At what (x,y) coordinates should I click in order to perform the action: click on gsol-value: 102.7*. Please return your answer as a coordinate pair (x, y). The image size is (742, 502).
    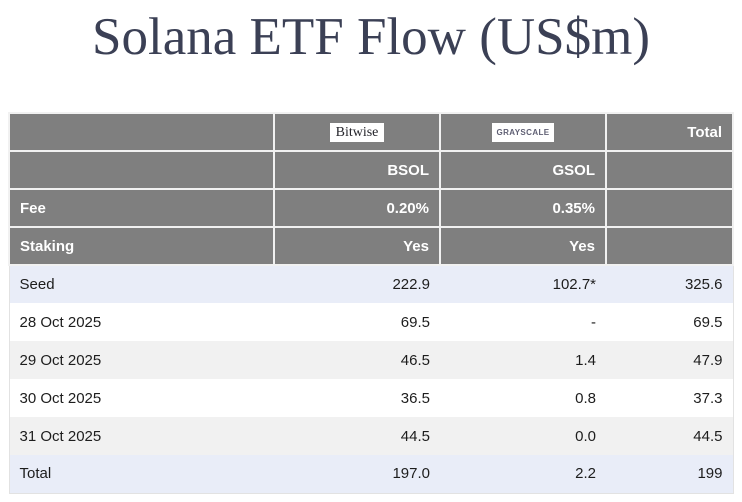
    Looking at the image, I should click on (523, 284).